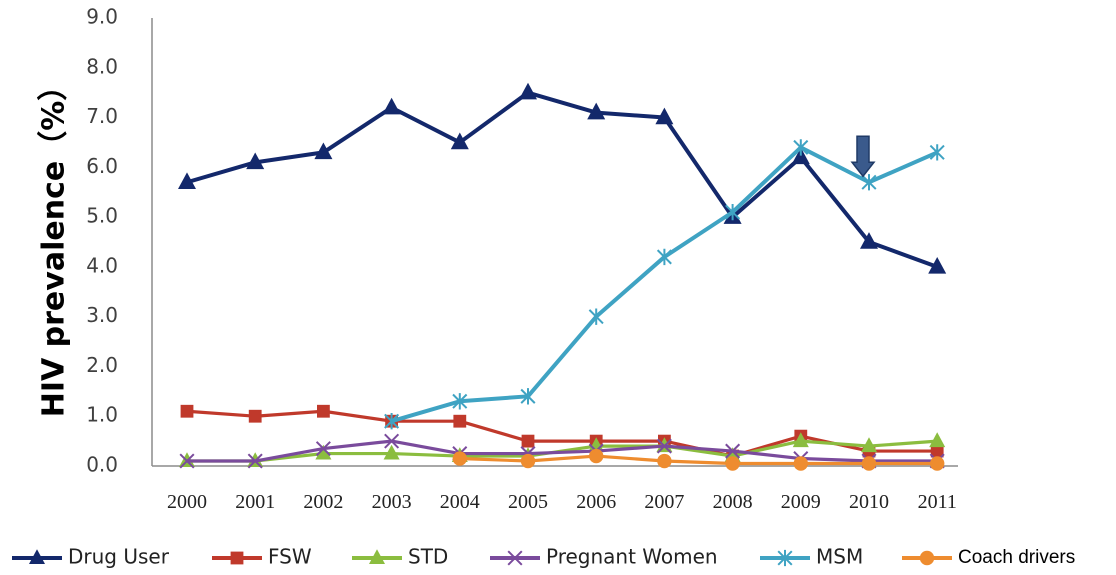 The width and height of the screenshot is (1116, 575). I want to click on series-std, so click(562, 450).